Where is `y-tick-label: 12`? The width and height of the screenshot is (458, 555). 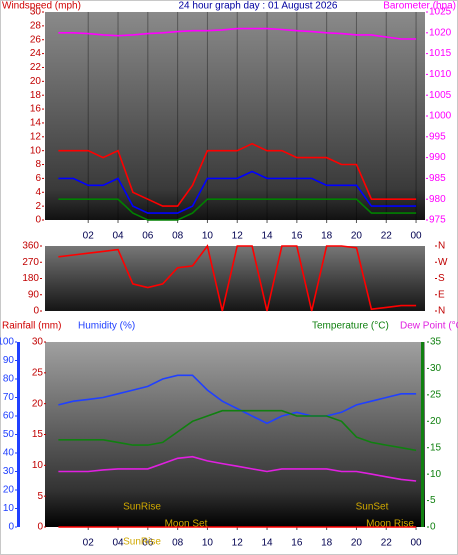
y-tick-label: 12 is located at coordinates (36, 136).